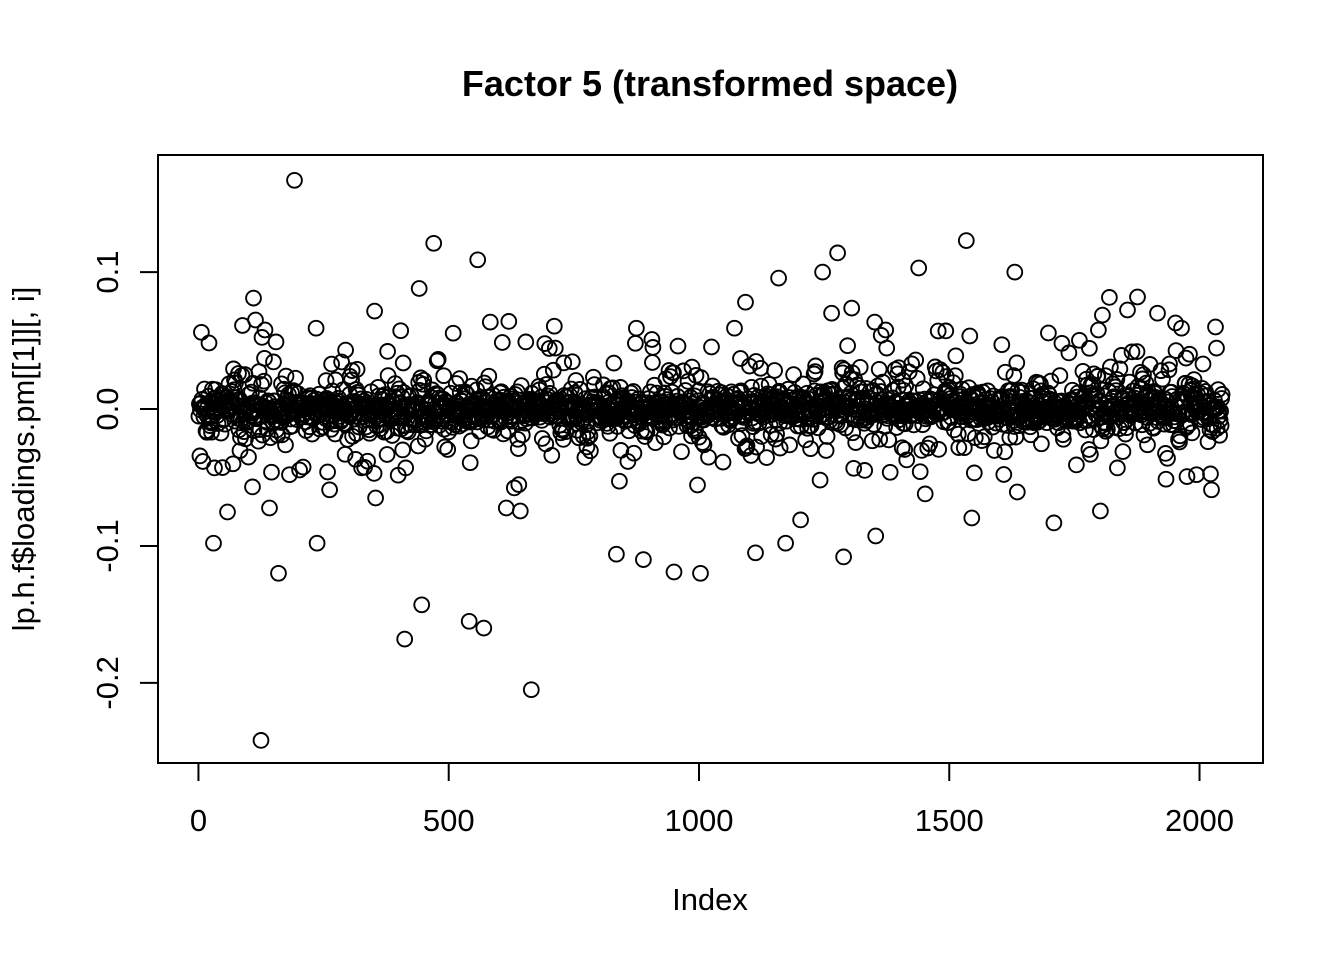 The height and width of the screenshot is (960, 1344). What do you see at coordinates (699, 820) in the screenshot?
I see `x-tick-label: 1000` at bounding box center [699, 820].